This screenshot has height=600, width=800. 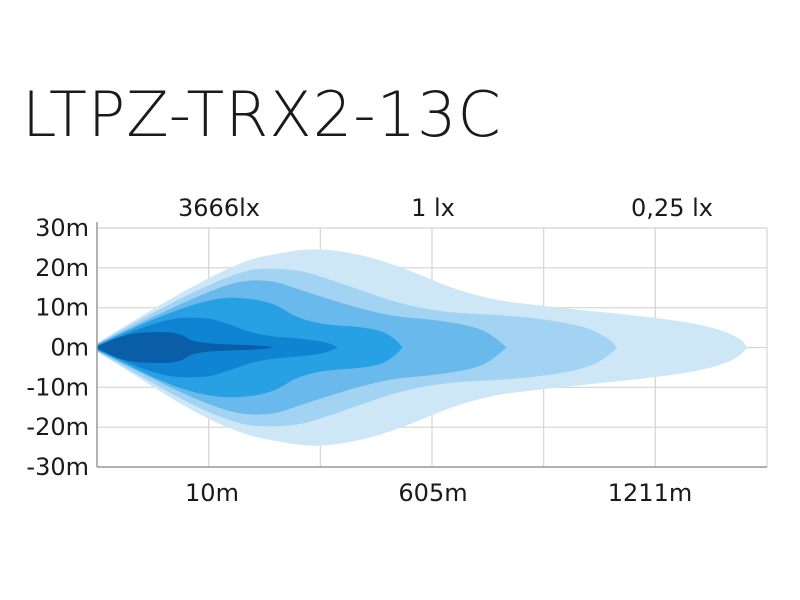 What do you see at coordinates (62, 308) in the screenshot?
I see `y-tick-label: 10m` at bounding box center [62, 308].